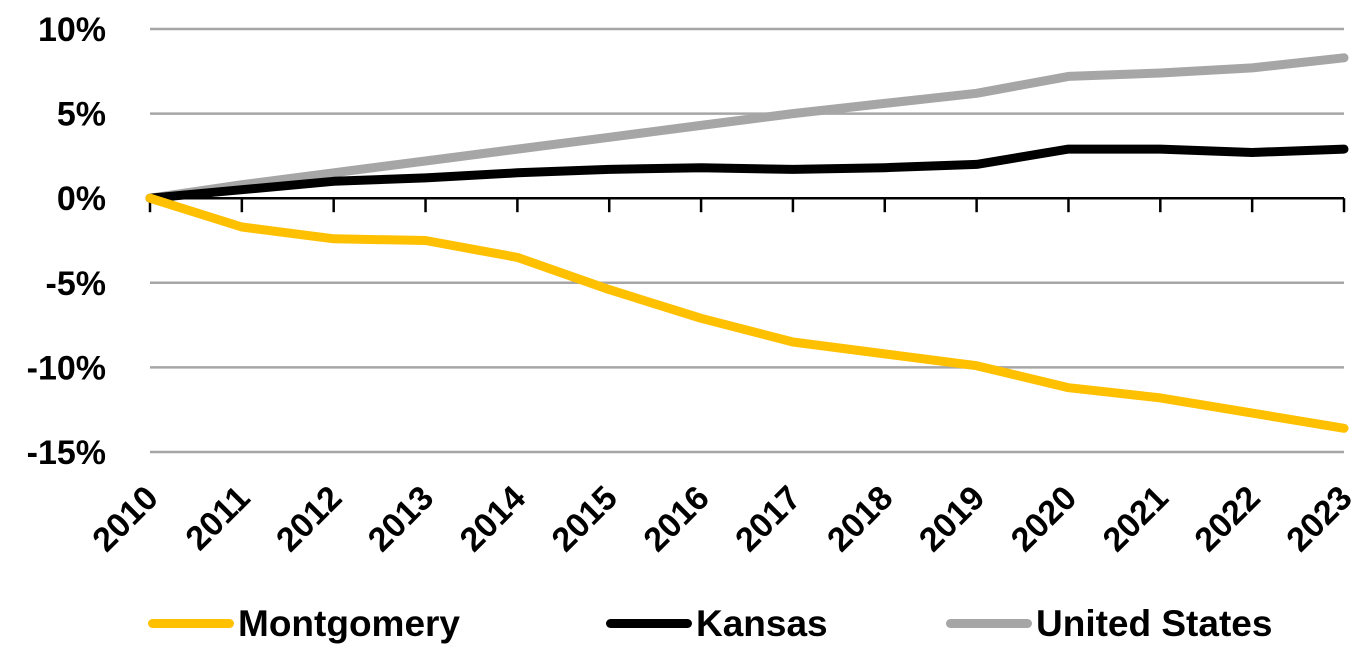 This screenshot has height=647, width=1355. Describe the element at coordinates (125, 519) in the screenshot. I see `x-tick-label: 2010` at that location.